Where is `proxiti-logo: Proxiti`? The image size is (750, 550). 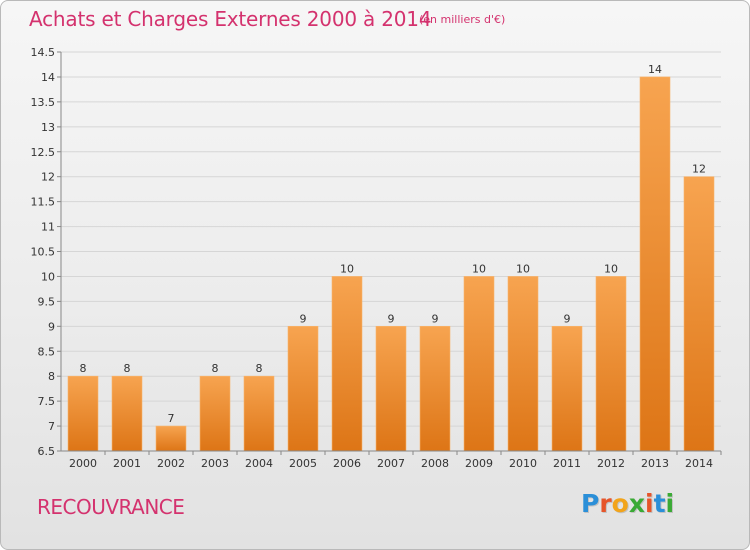
proxiti-logo: Proxiti is located at coordinates (627, 503).